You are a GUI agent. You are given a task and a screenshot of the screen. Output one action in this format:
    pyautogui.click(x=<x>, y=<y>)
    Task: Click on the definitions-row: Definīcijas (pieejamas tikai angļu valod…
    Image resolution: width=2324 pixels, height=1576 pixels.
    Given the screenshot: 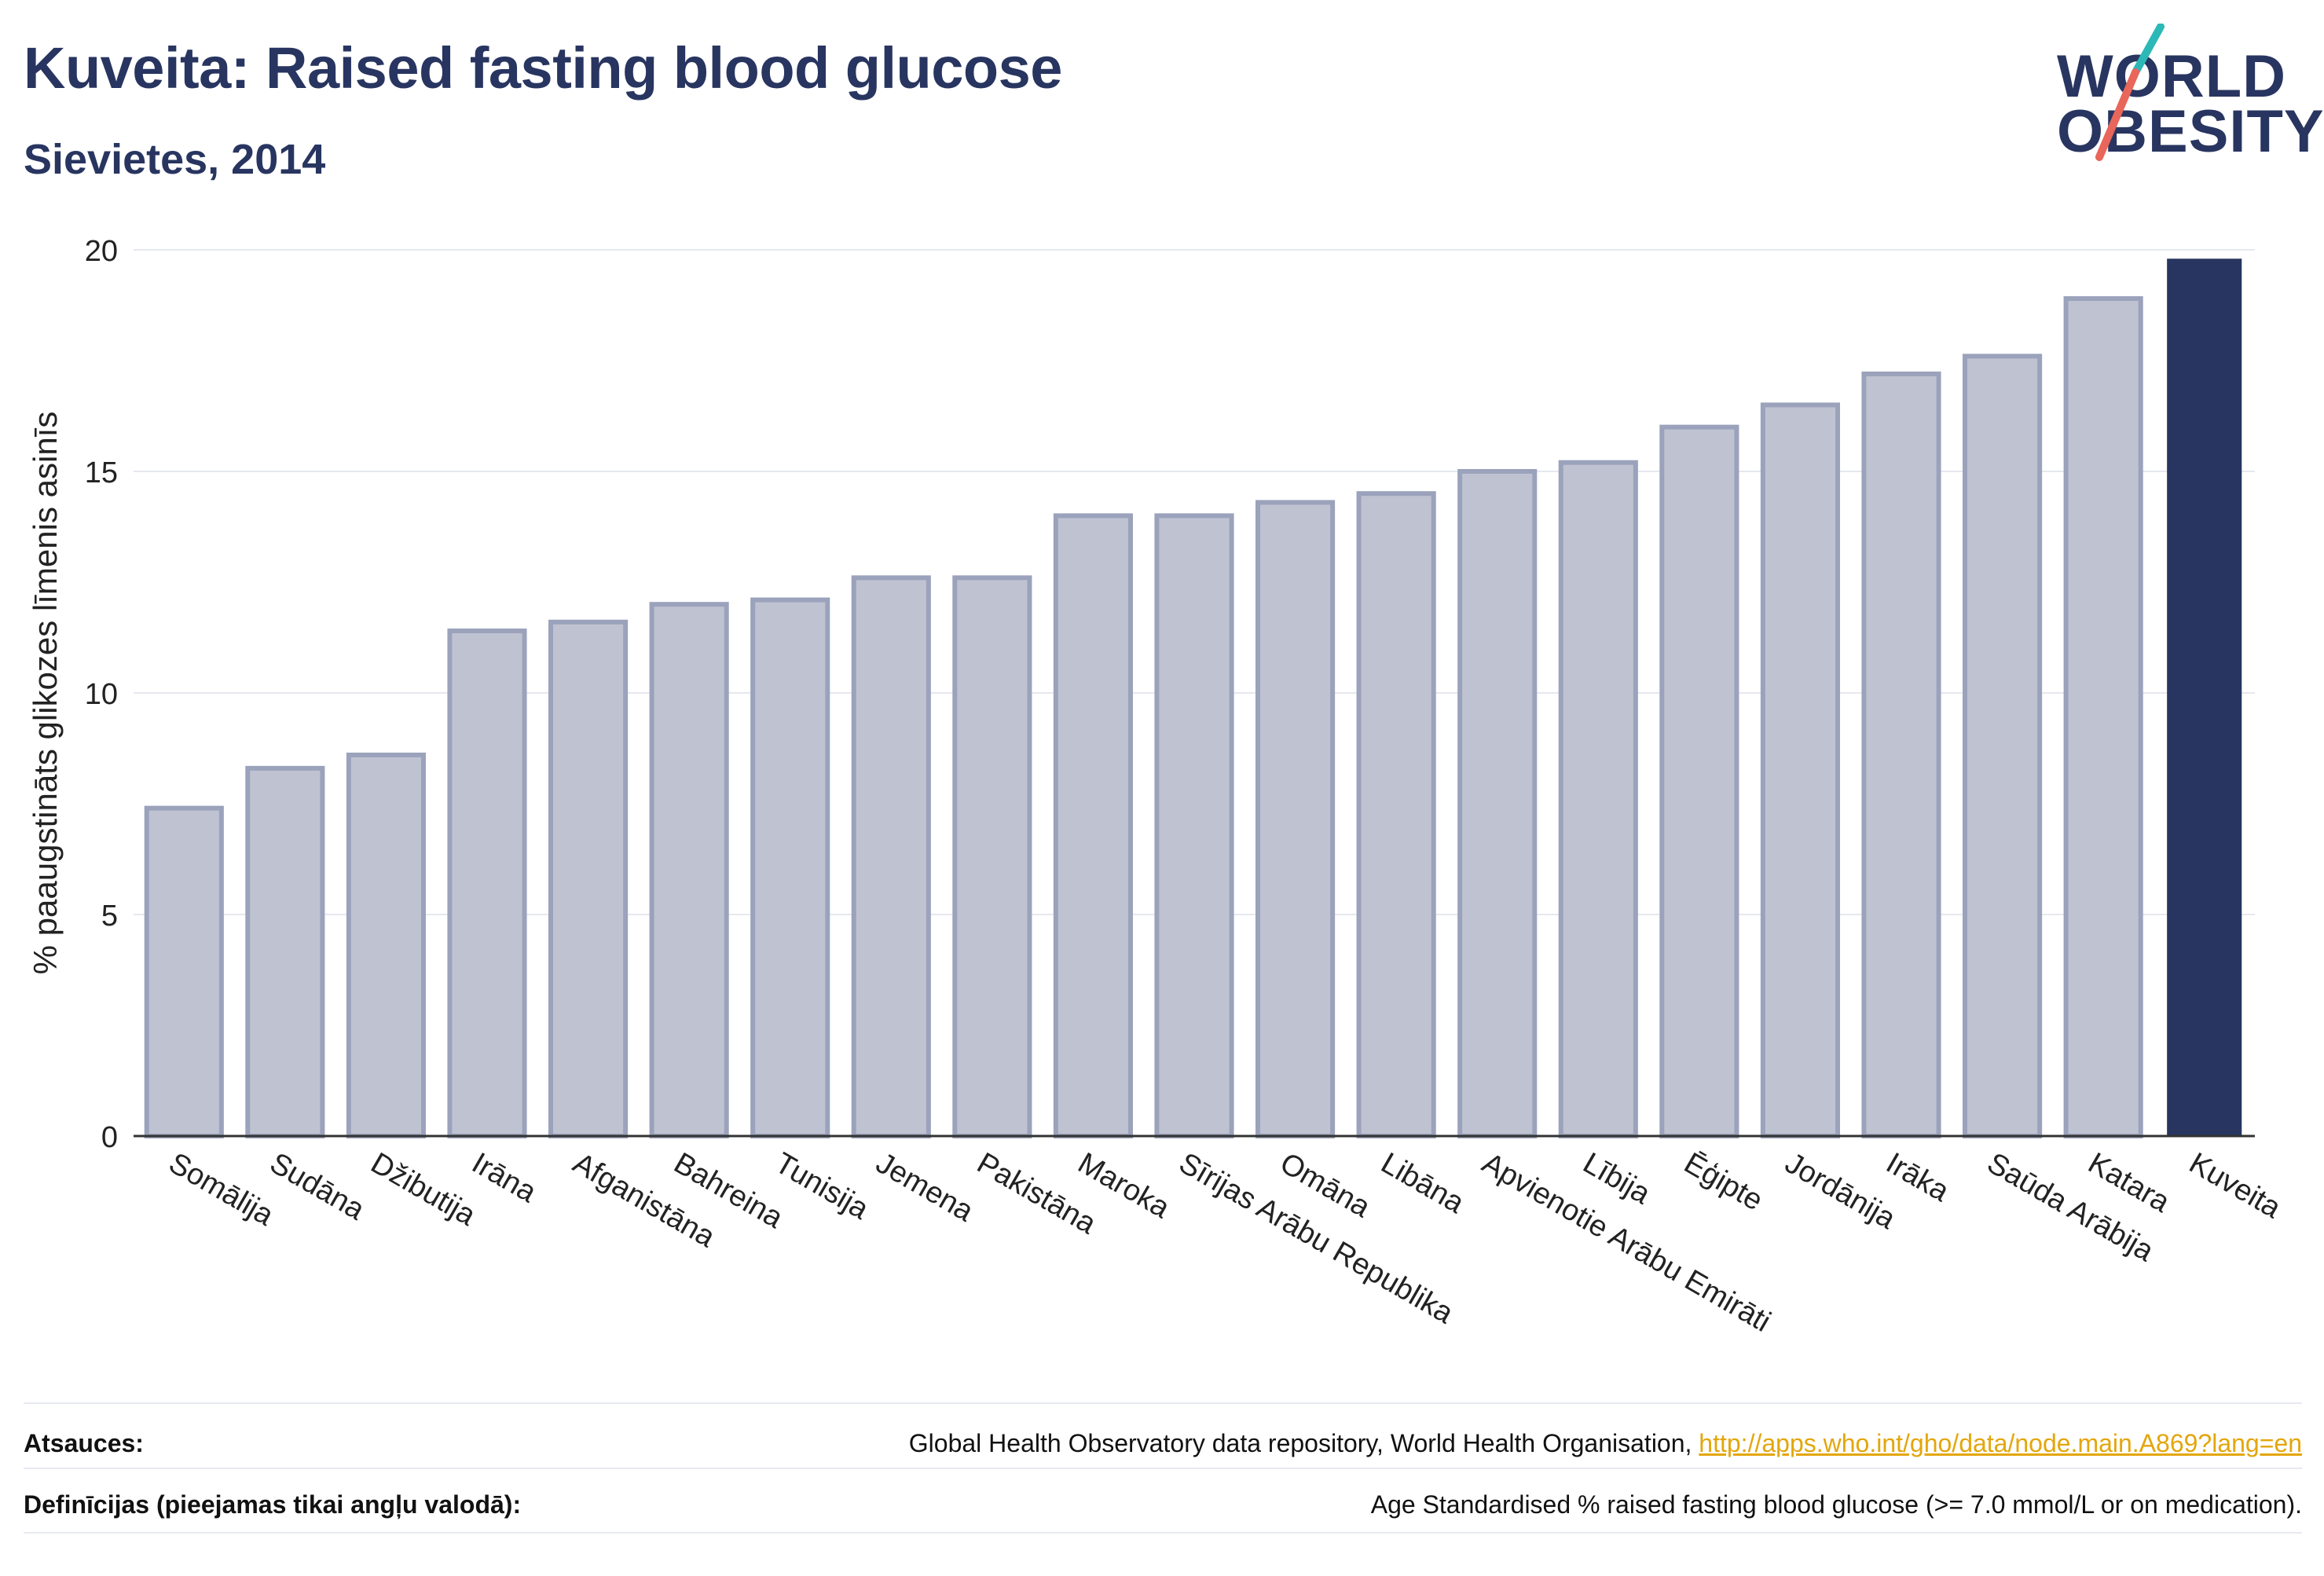 What is the action you would take?
    pyautogui.click(x=1163, y=1504)
    